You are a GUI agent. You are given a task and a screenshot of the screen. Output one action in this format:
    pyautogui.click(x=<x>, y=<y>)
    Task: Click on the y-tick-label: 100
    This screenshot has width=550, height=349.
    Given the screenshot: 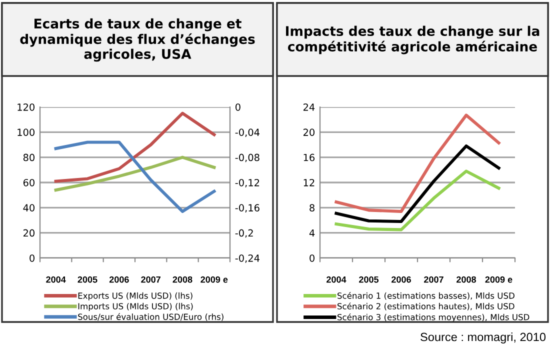 What is the action you would take?
    pyautogui.click(x=26, y=132)
    